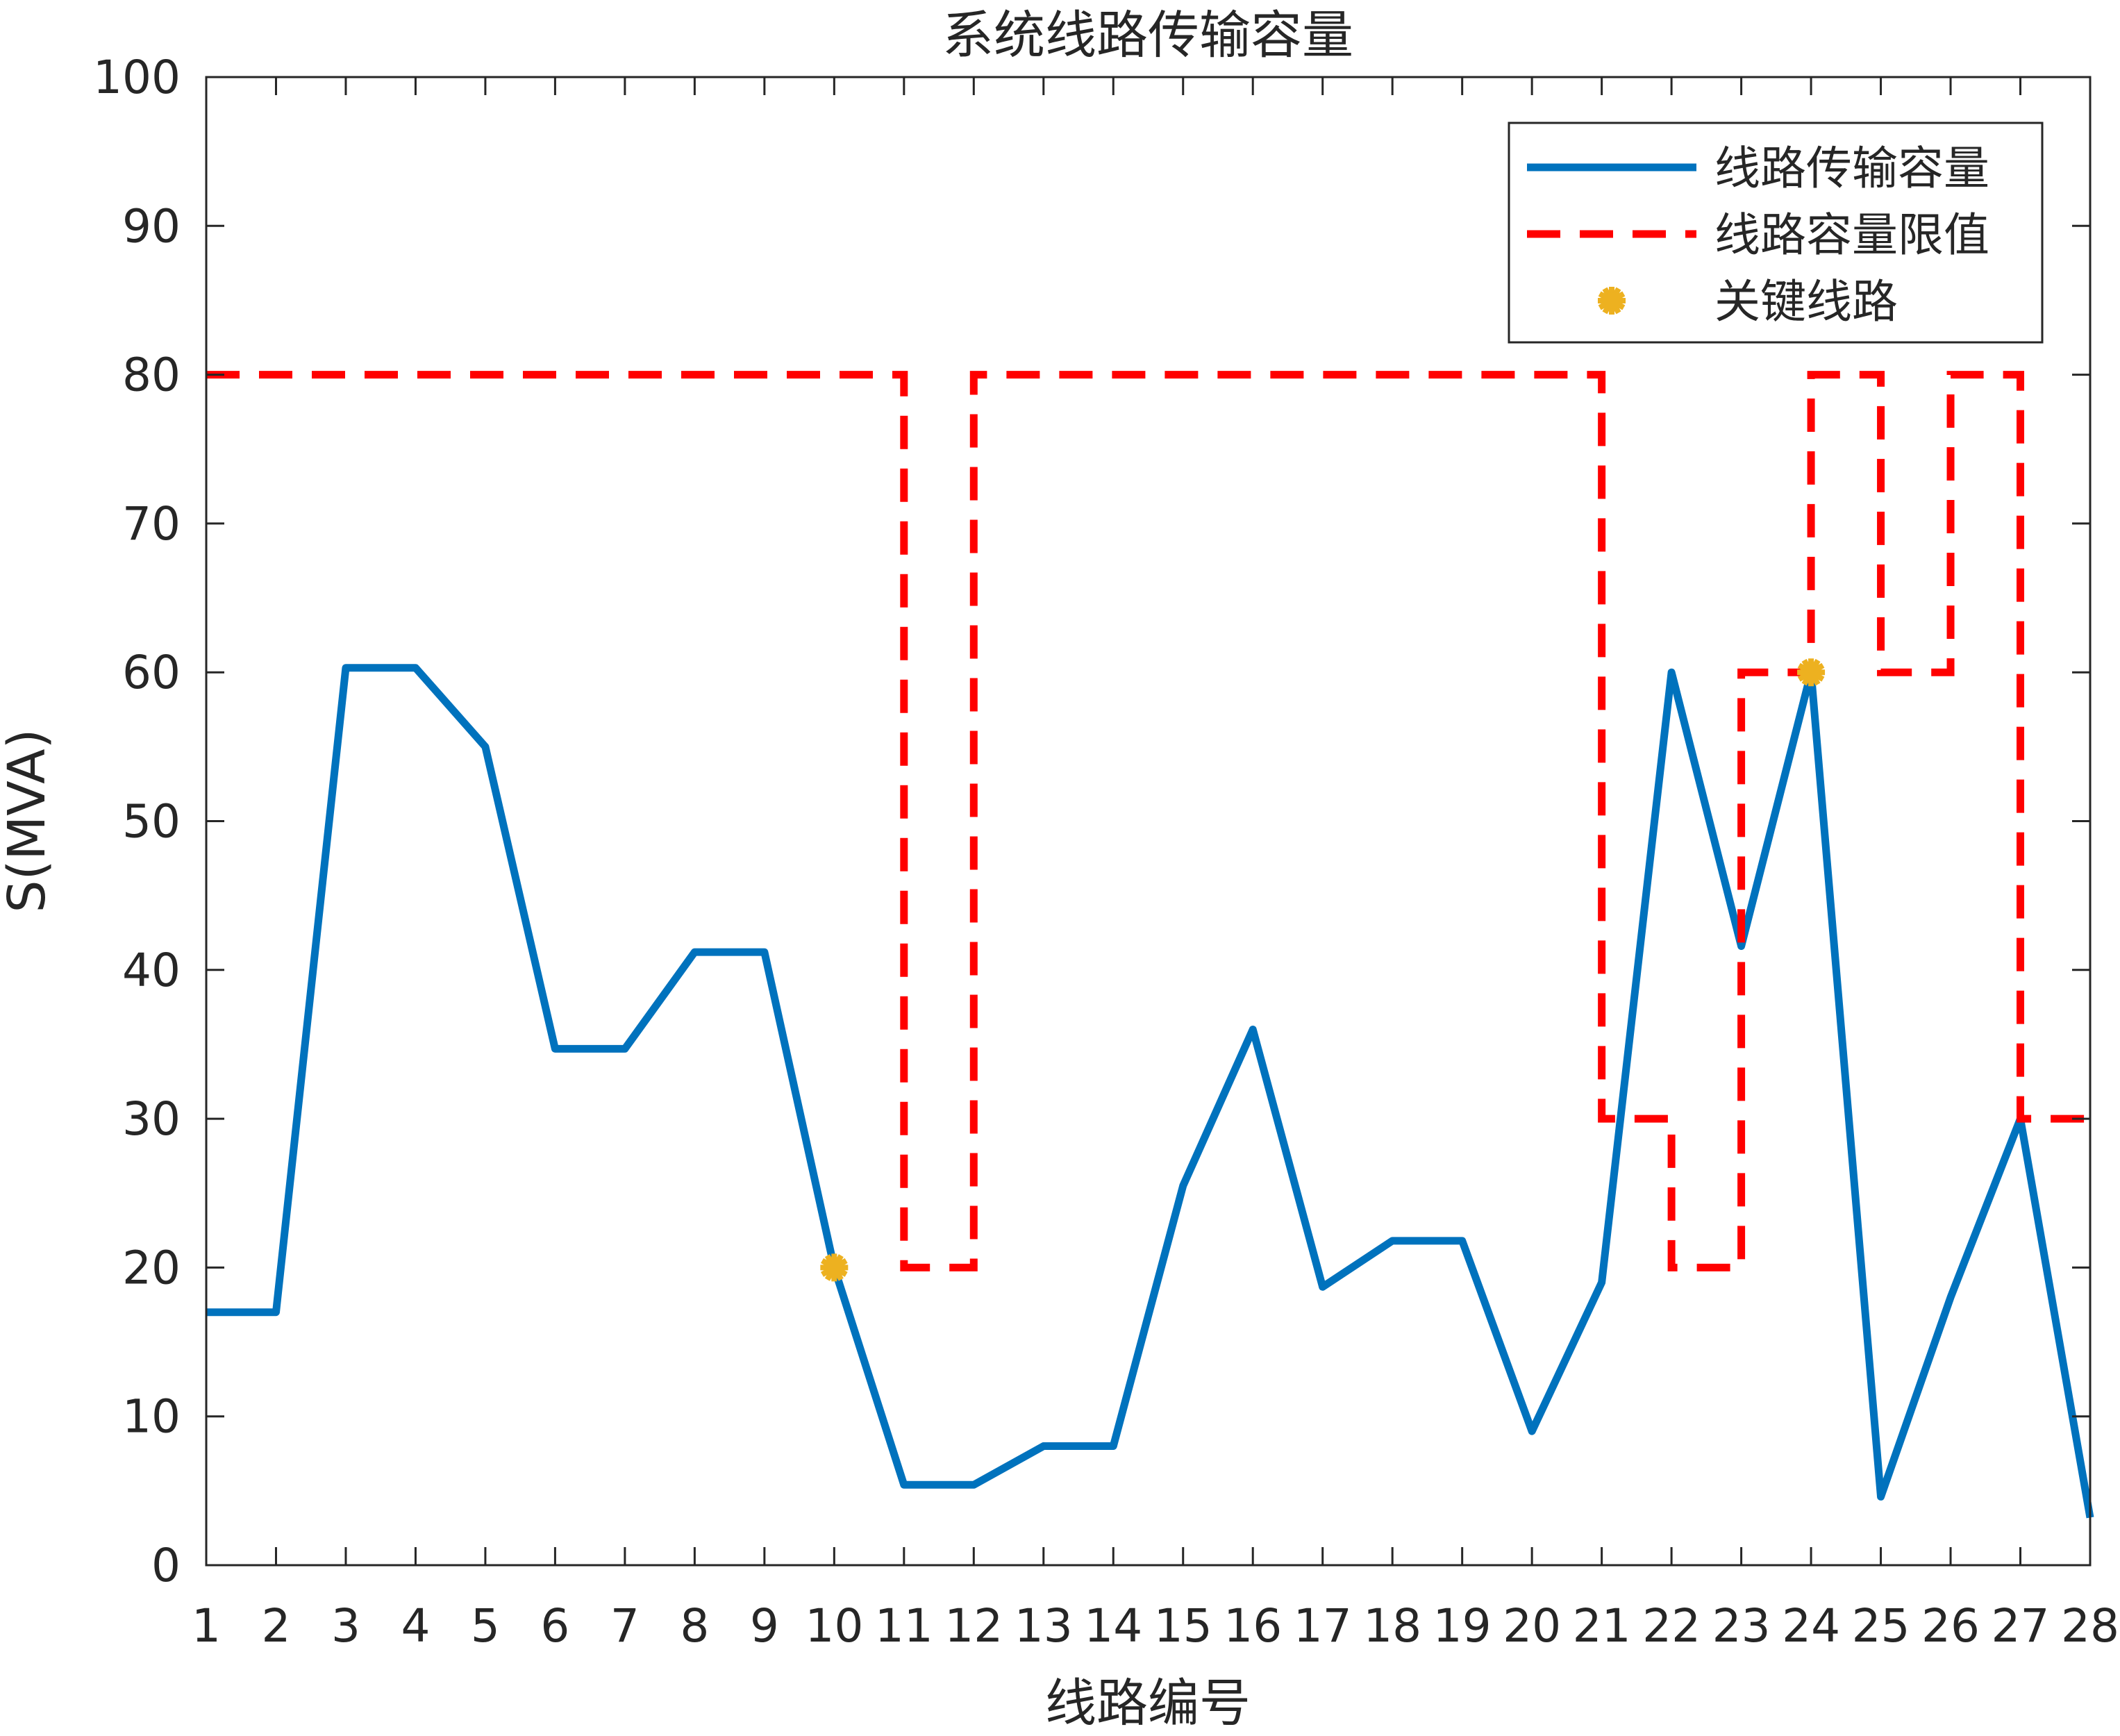 Image resolution: width=2120 pixels, height=1736 pixels. Describe the element at coordinates (1602, 1626) in the screenshot. I see `x-tick-label-21: 21` at that location.